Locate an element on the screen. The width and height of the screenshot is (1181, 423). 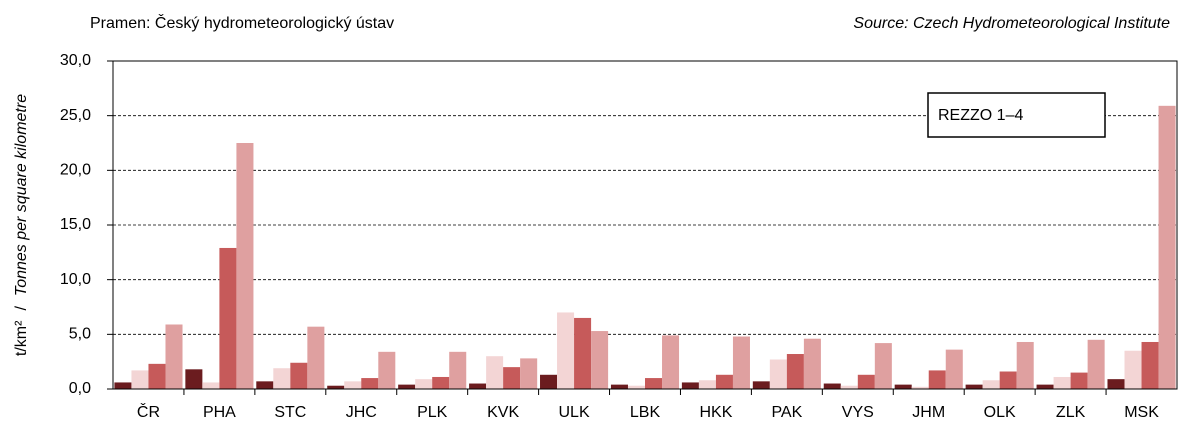
y-tick-label: 30,0 is located at coordinates (75, 60).